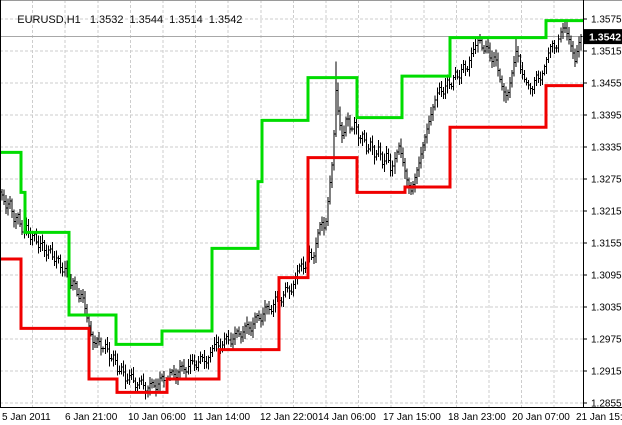 The height and width of the screenshot is (425, 622). Describe the element at coordinates (222, 417) in the screenshot. I see `x-axis-label: 11 Jan 14:00` at that location.